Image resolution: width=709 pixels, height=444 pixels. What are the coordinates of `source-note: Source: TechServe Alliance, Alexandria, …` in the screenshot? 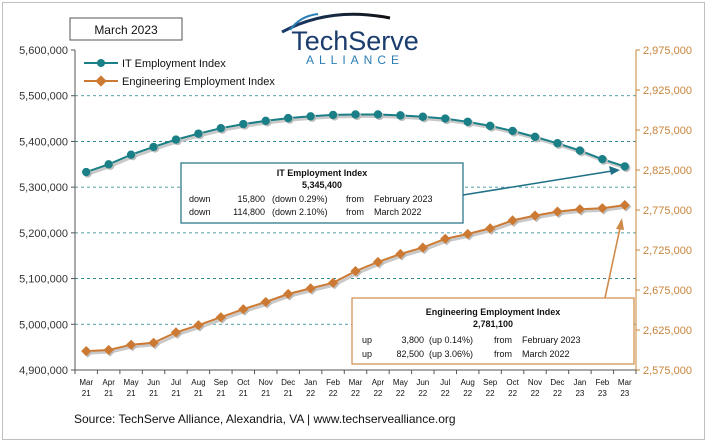 It's located at (265, 419).